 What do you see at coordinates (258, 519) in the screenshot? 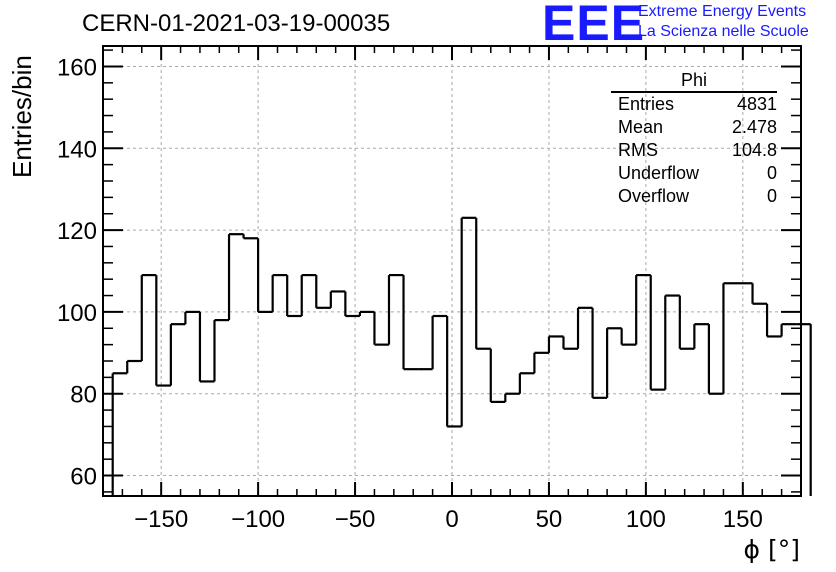
I see `x-tick-label: −100` at bounding box center [258, 519].